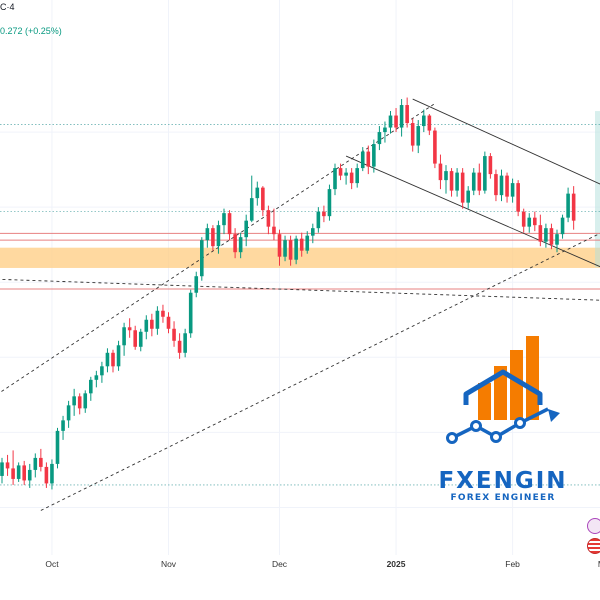 The width and height of the screenshot is (600, 600). Describe the element at coordinates (396, 564) in the screenshot. I see `x-tick-label: 2025` at that location.